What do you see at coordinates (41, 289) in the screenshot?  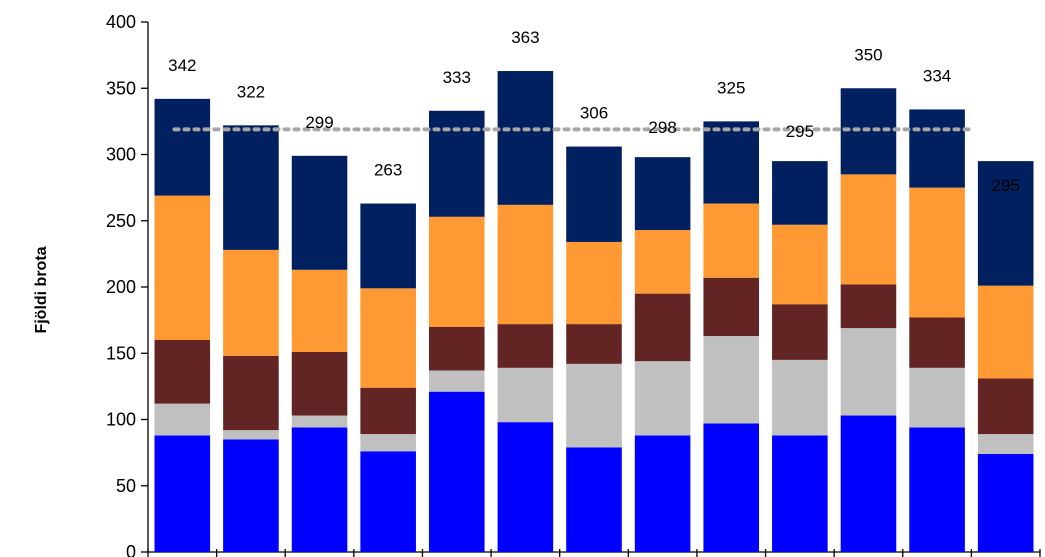 I see `y-axis-title: Fjöldi brota` at bounding box center [41, 289].